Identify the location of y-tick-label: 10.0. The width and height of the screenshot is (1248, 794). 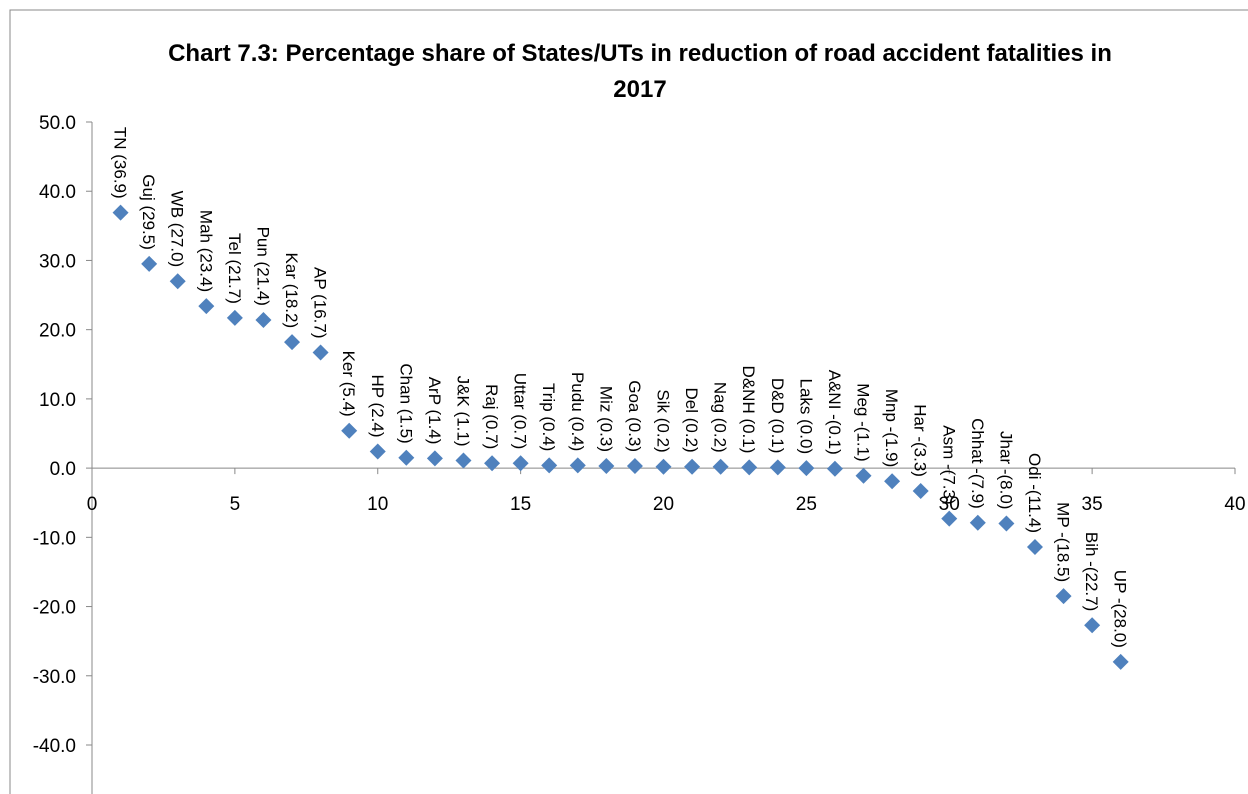
(57, 400).